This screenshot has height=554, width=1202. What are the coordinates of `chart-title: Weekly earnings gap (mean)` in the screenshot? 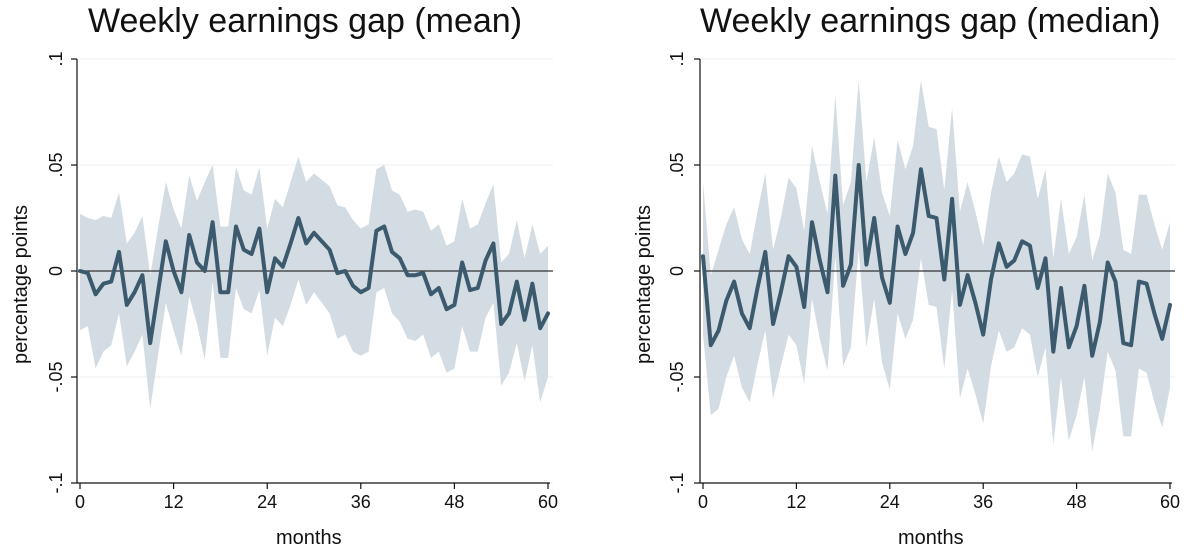 It's located at (305, 21).